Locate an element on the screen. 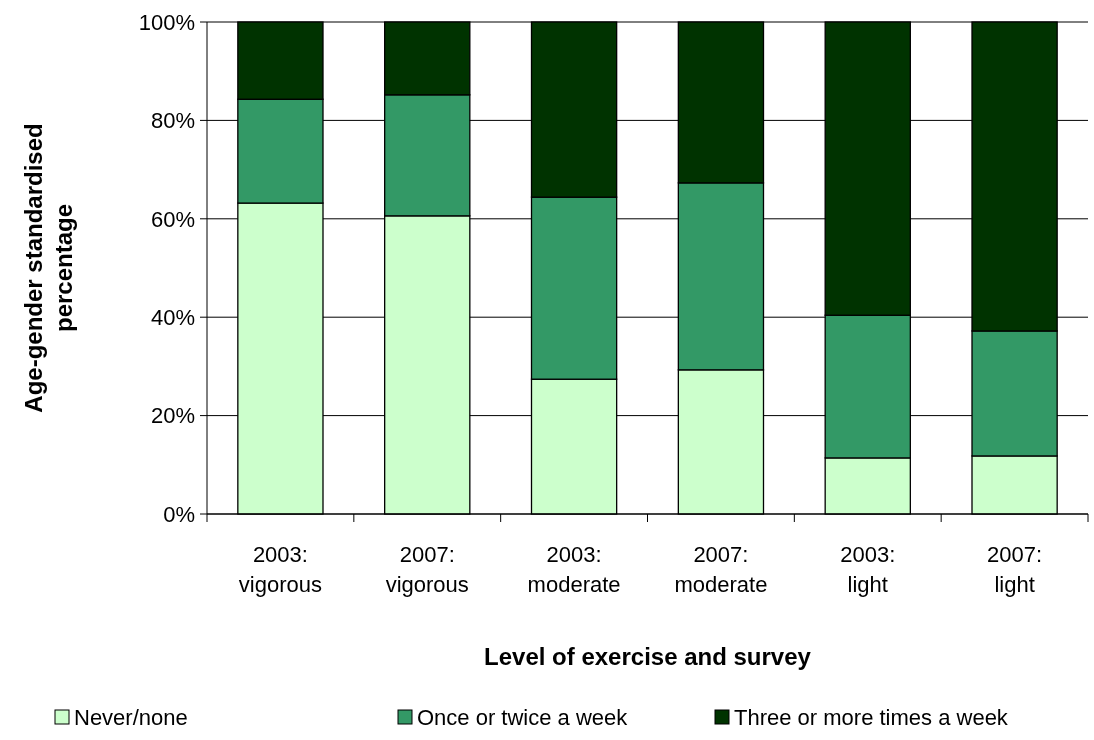  x-tick-label: 2003: light is located at coordinates (868, 569).